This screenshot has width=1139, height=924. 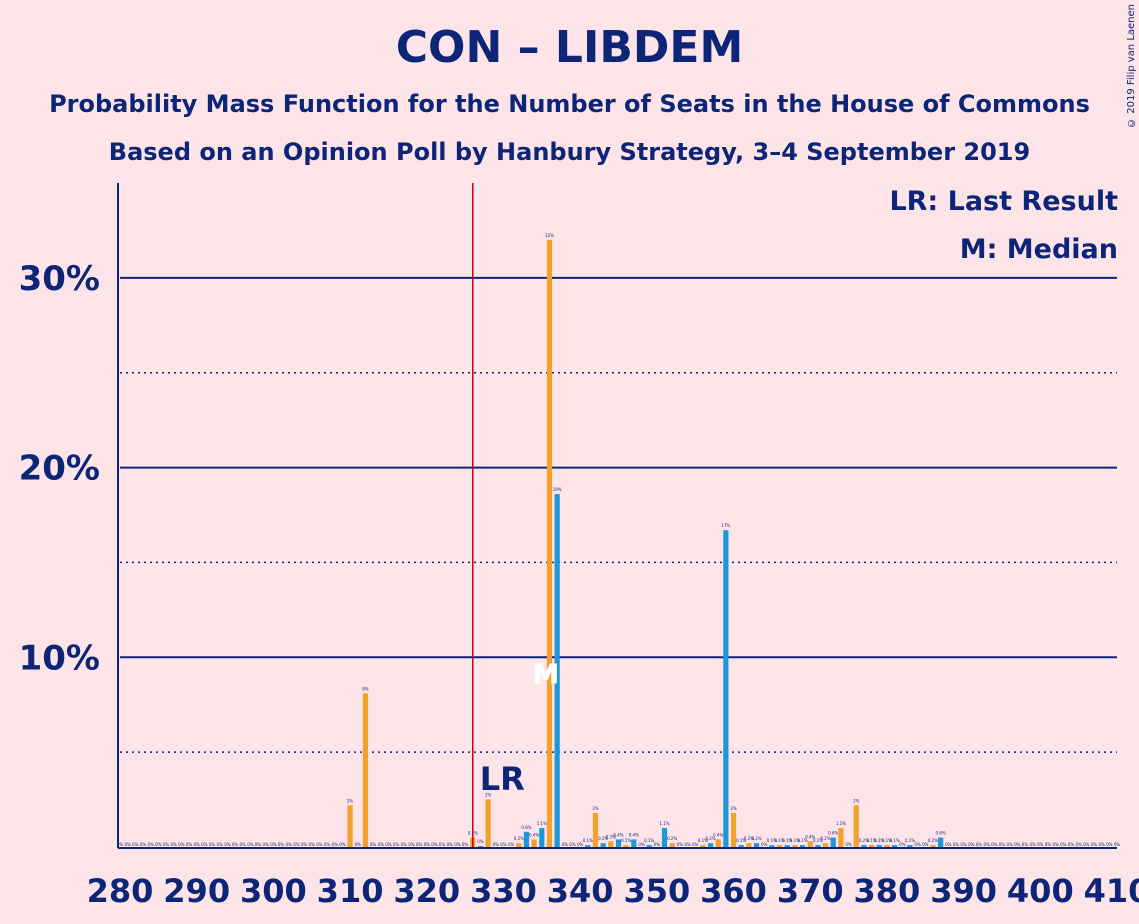 What do you see at coordinates (59, 658) in the screenshot?
I see `y-tick-label: 10%` at bounding box center [59, 658].